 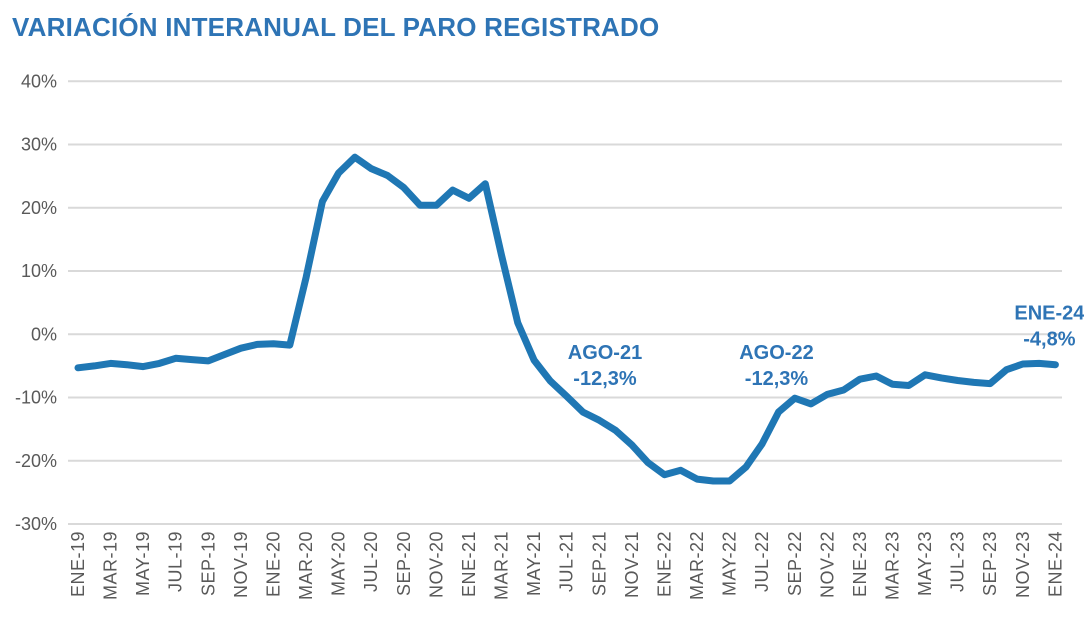 What do you see at coordinates (36, 398) in the screenshot?
I see `y-axis-tick-label: -10%` at bounding box center [36, 398].